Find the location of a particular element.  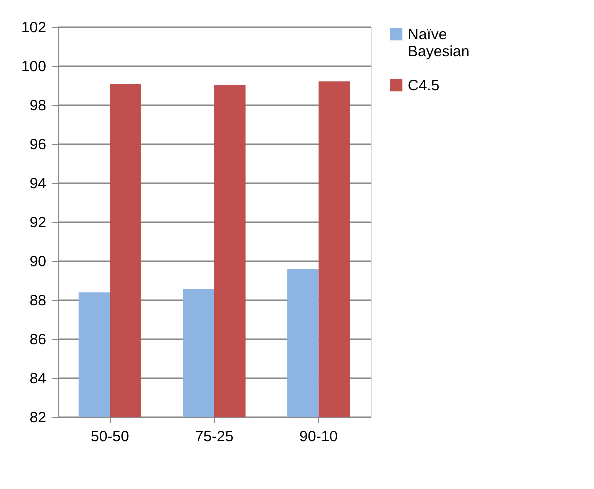

y-tick-label: 102 is located at coordinates (33, 28).